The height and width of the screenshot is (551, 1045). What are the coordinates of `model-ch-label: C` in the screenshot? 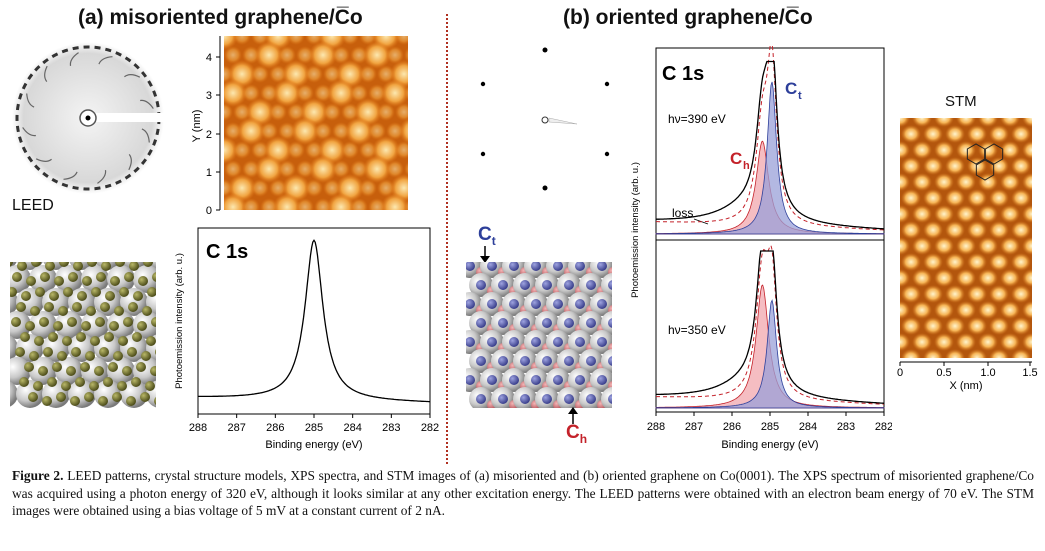 It's located at (573, 432).